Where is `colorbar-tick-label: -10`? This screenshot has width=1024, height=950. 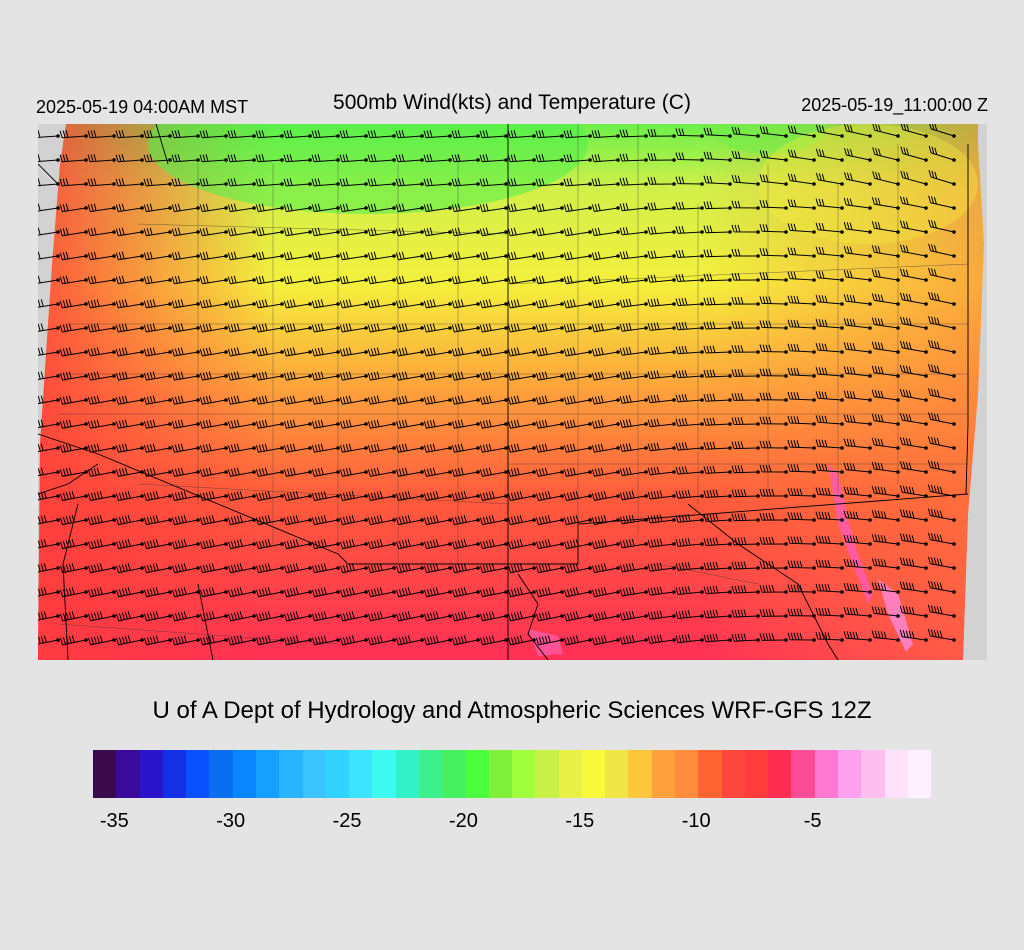
colorbar-tick-label: -10 is located at coordinates (696, 821).